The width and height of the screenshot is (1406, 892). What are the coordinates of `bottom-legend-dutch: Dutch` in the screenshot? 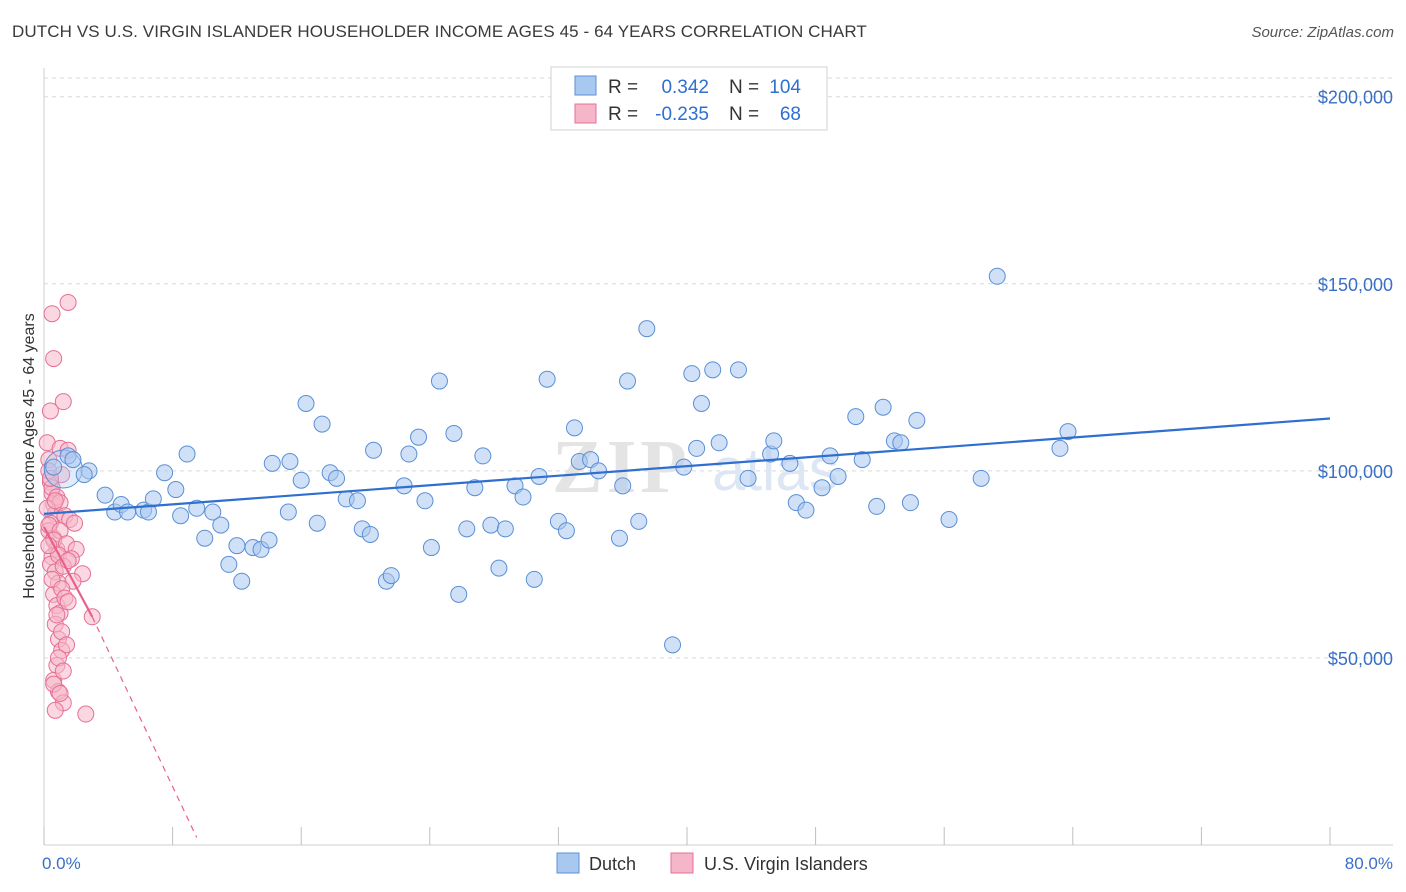 It's located at (612, 864).